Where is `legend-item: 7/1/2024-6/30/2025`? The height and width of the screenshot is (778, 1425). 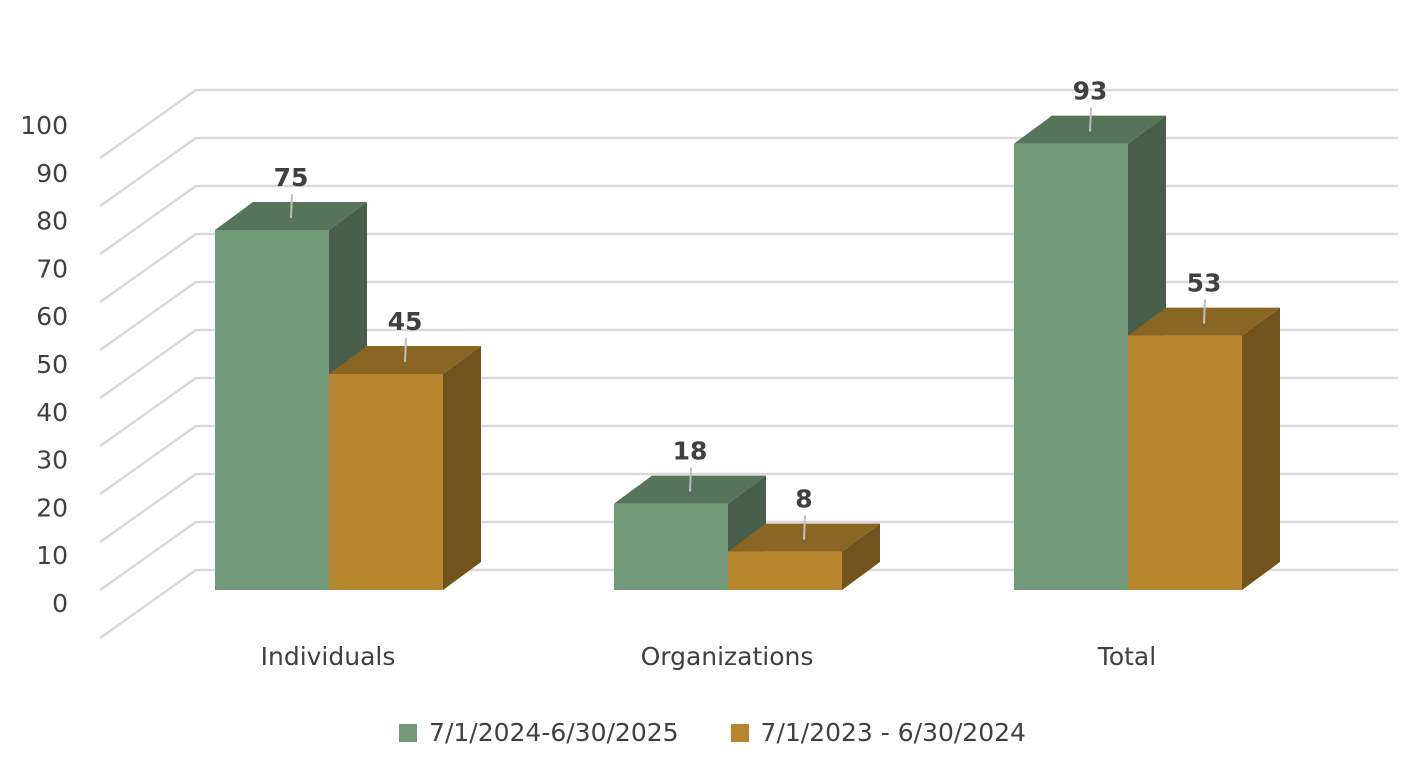
legend-item: 7/1/2024-6/30/2025 is located at coordinates (539, 732).